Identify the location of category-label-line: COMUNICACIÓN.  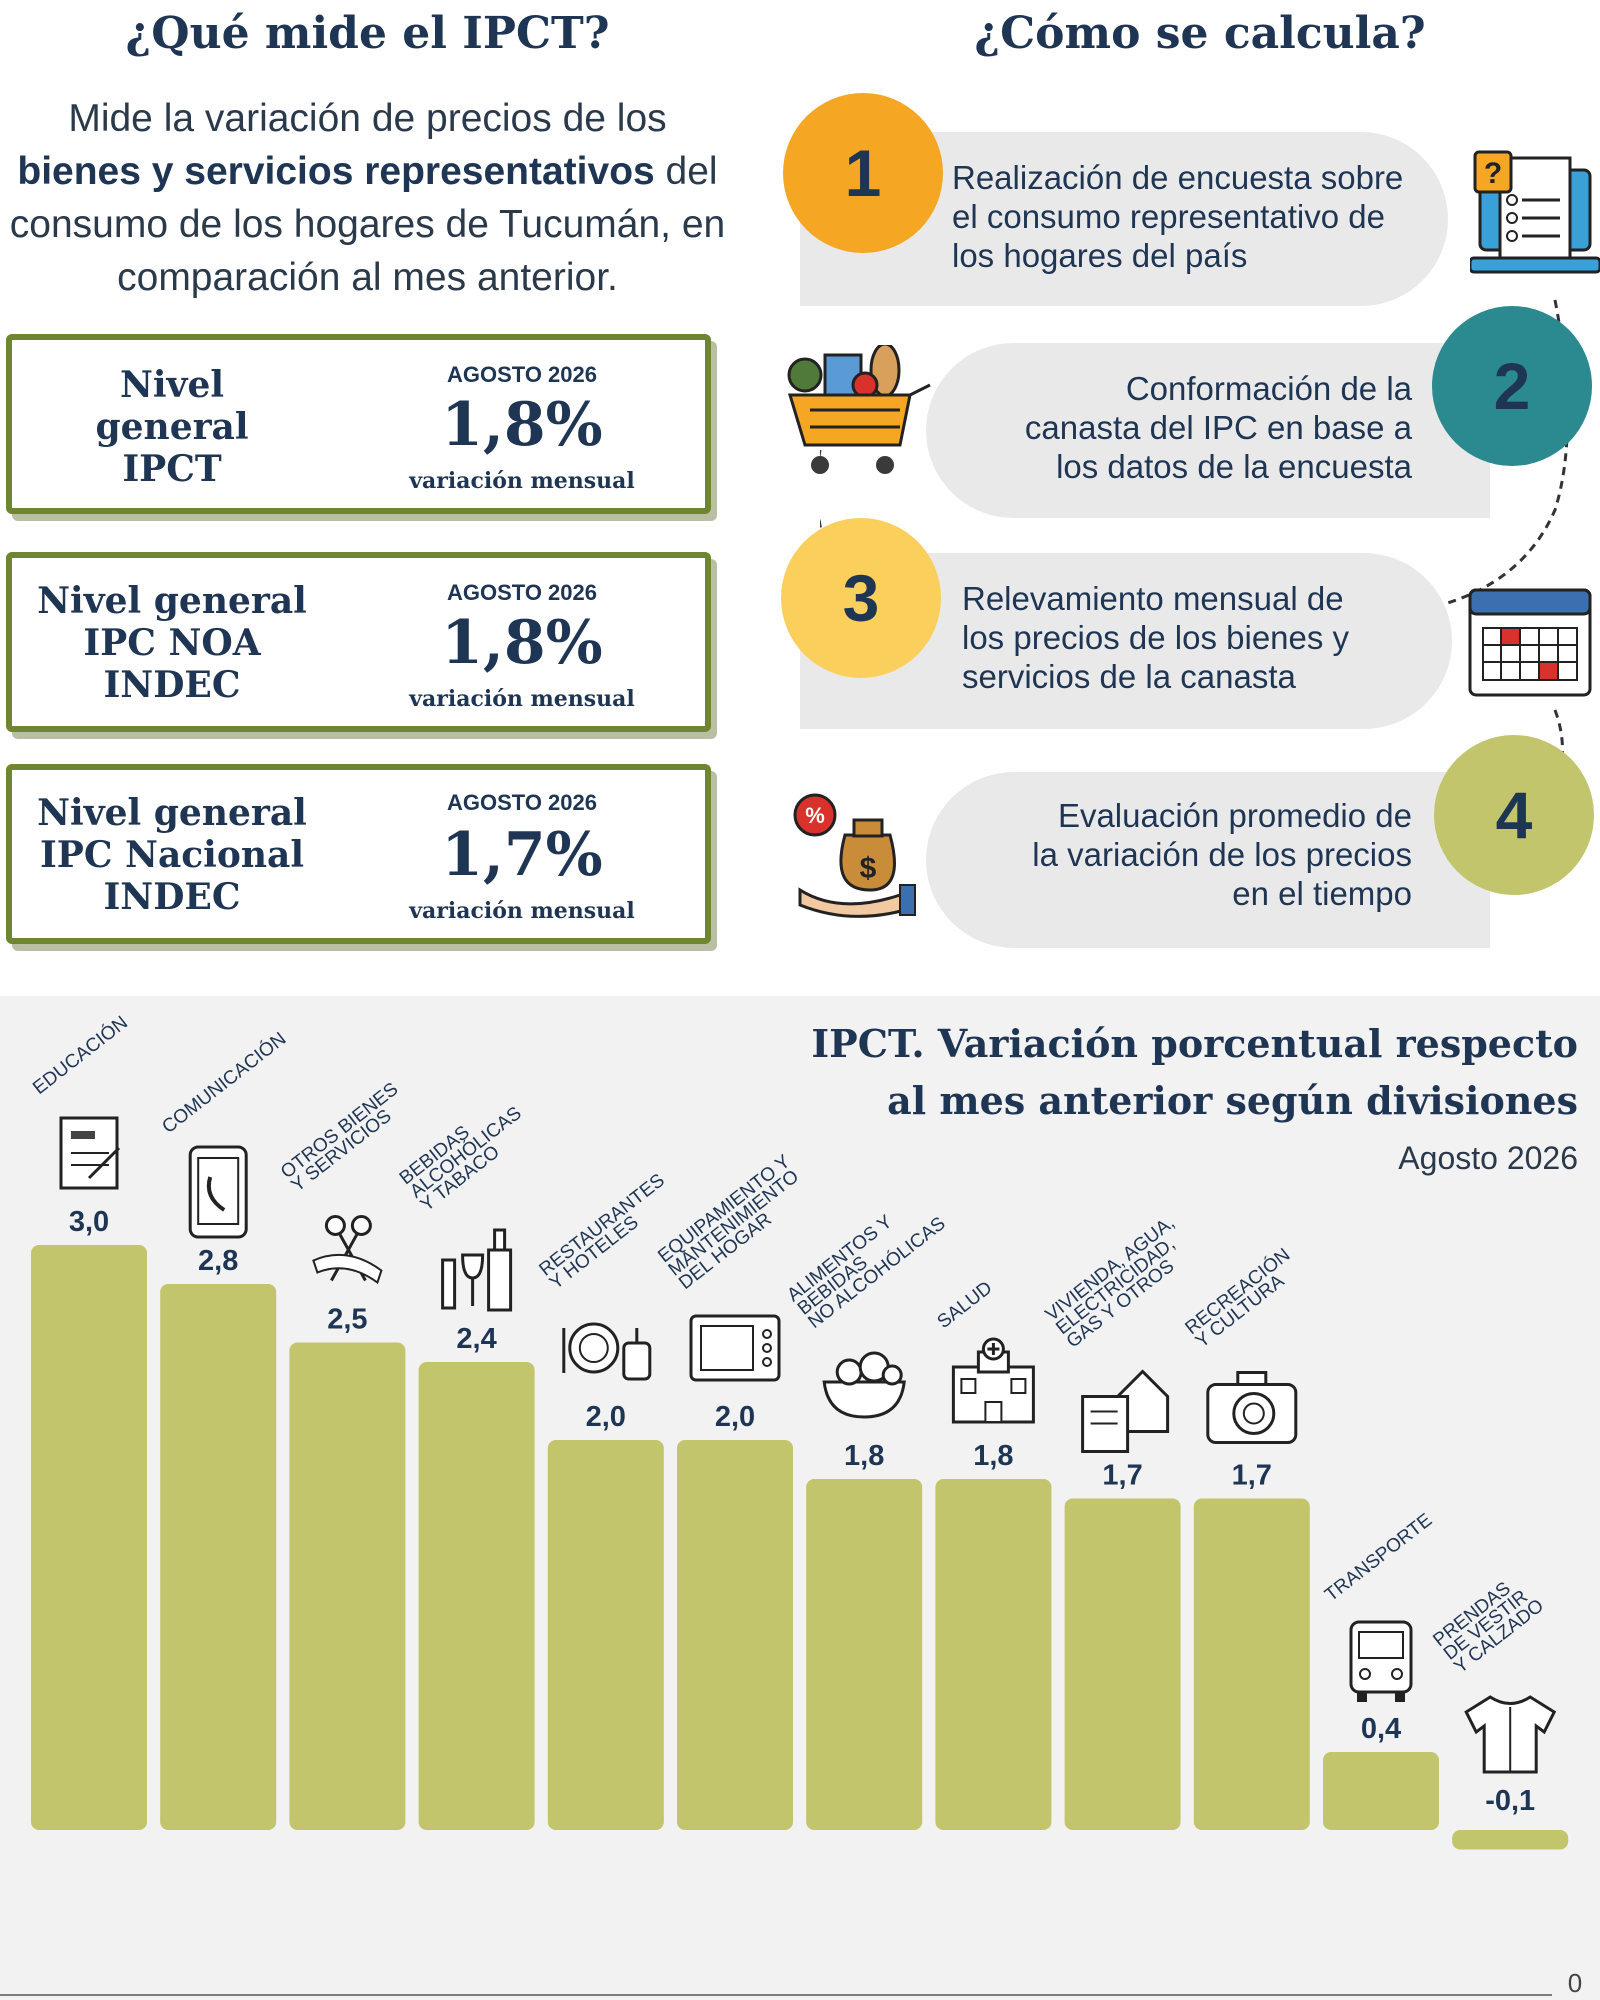
(224, 1083).